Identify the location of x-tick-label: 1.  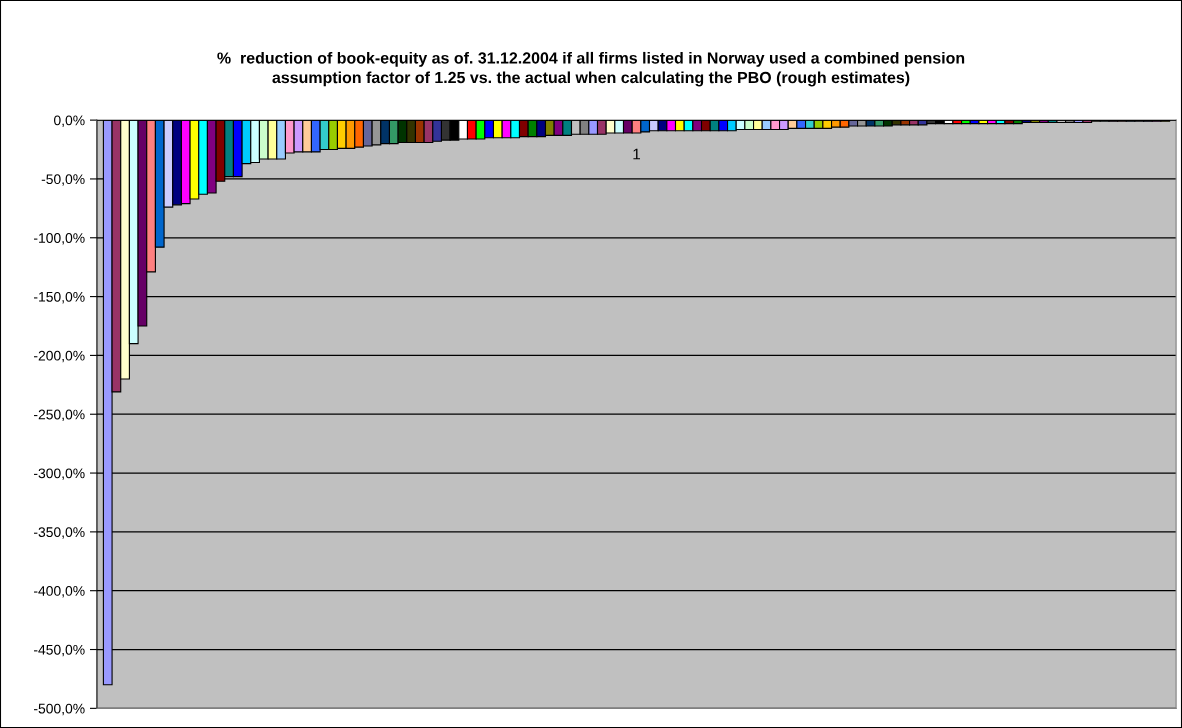
(637, 154).